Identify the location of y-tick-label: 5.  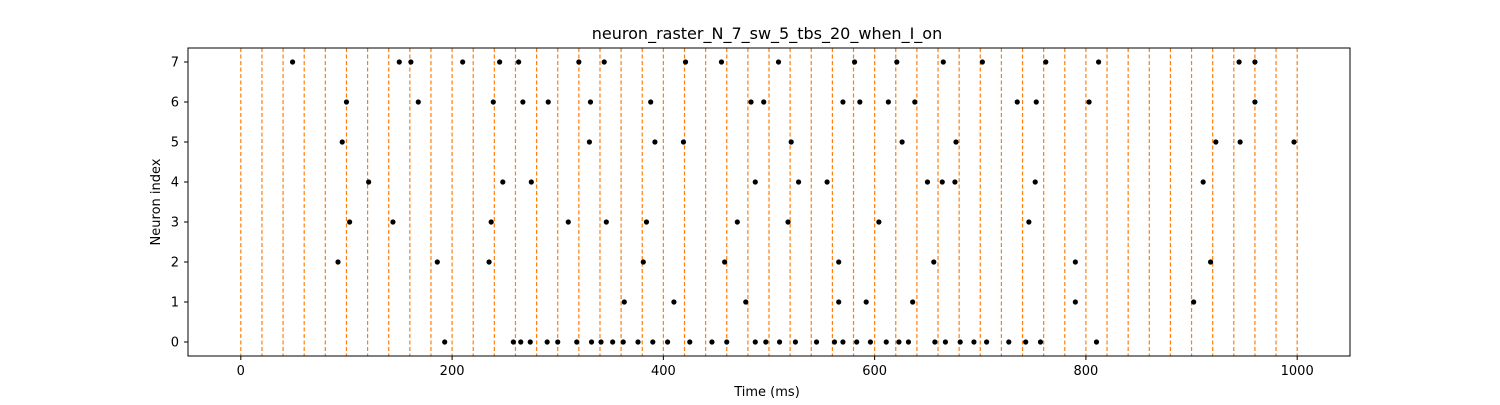
(175, 143).